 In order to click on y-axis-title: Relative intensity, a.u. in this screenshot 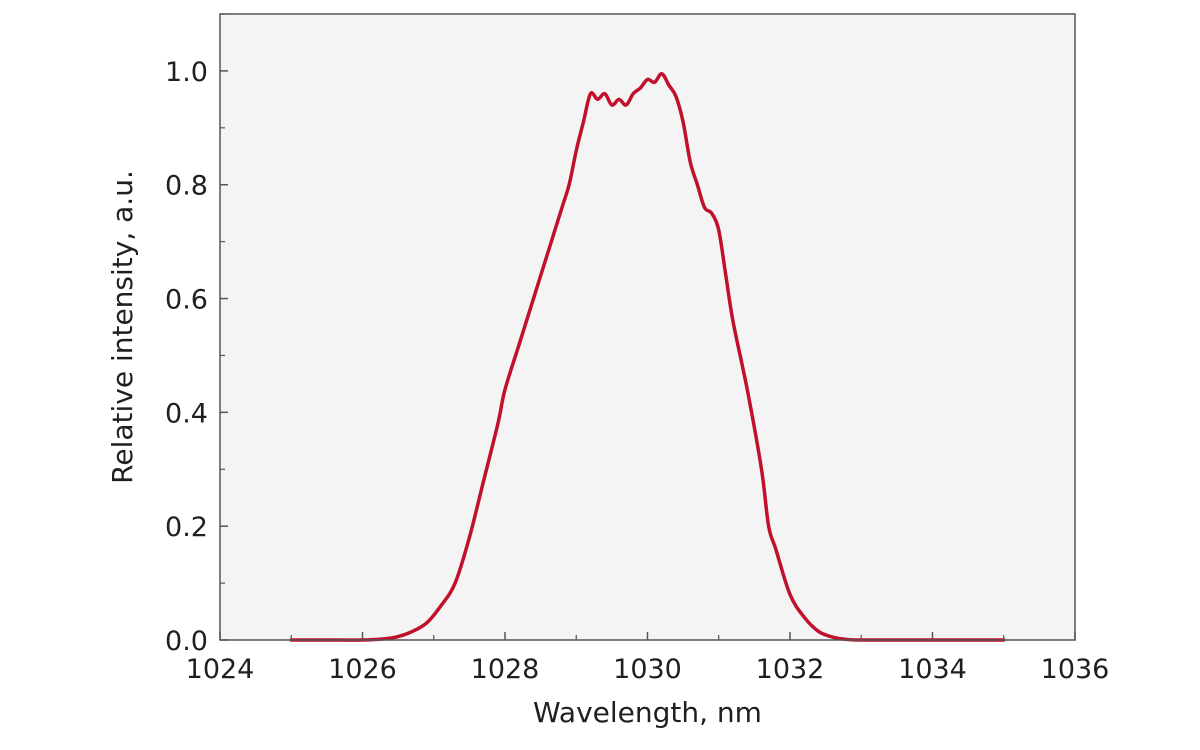, I will do `click(122, 327)`.